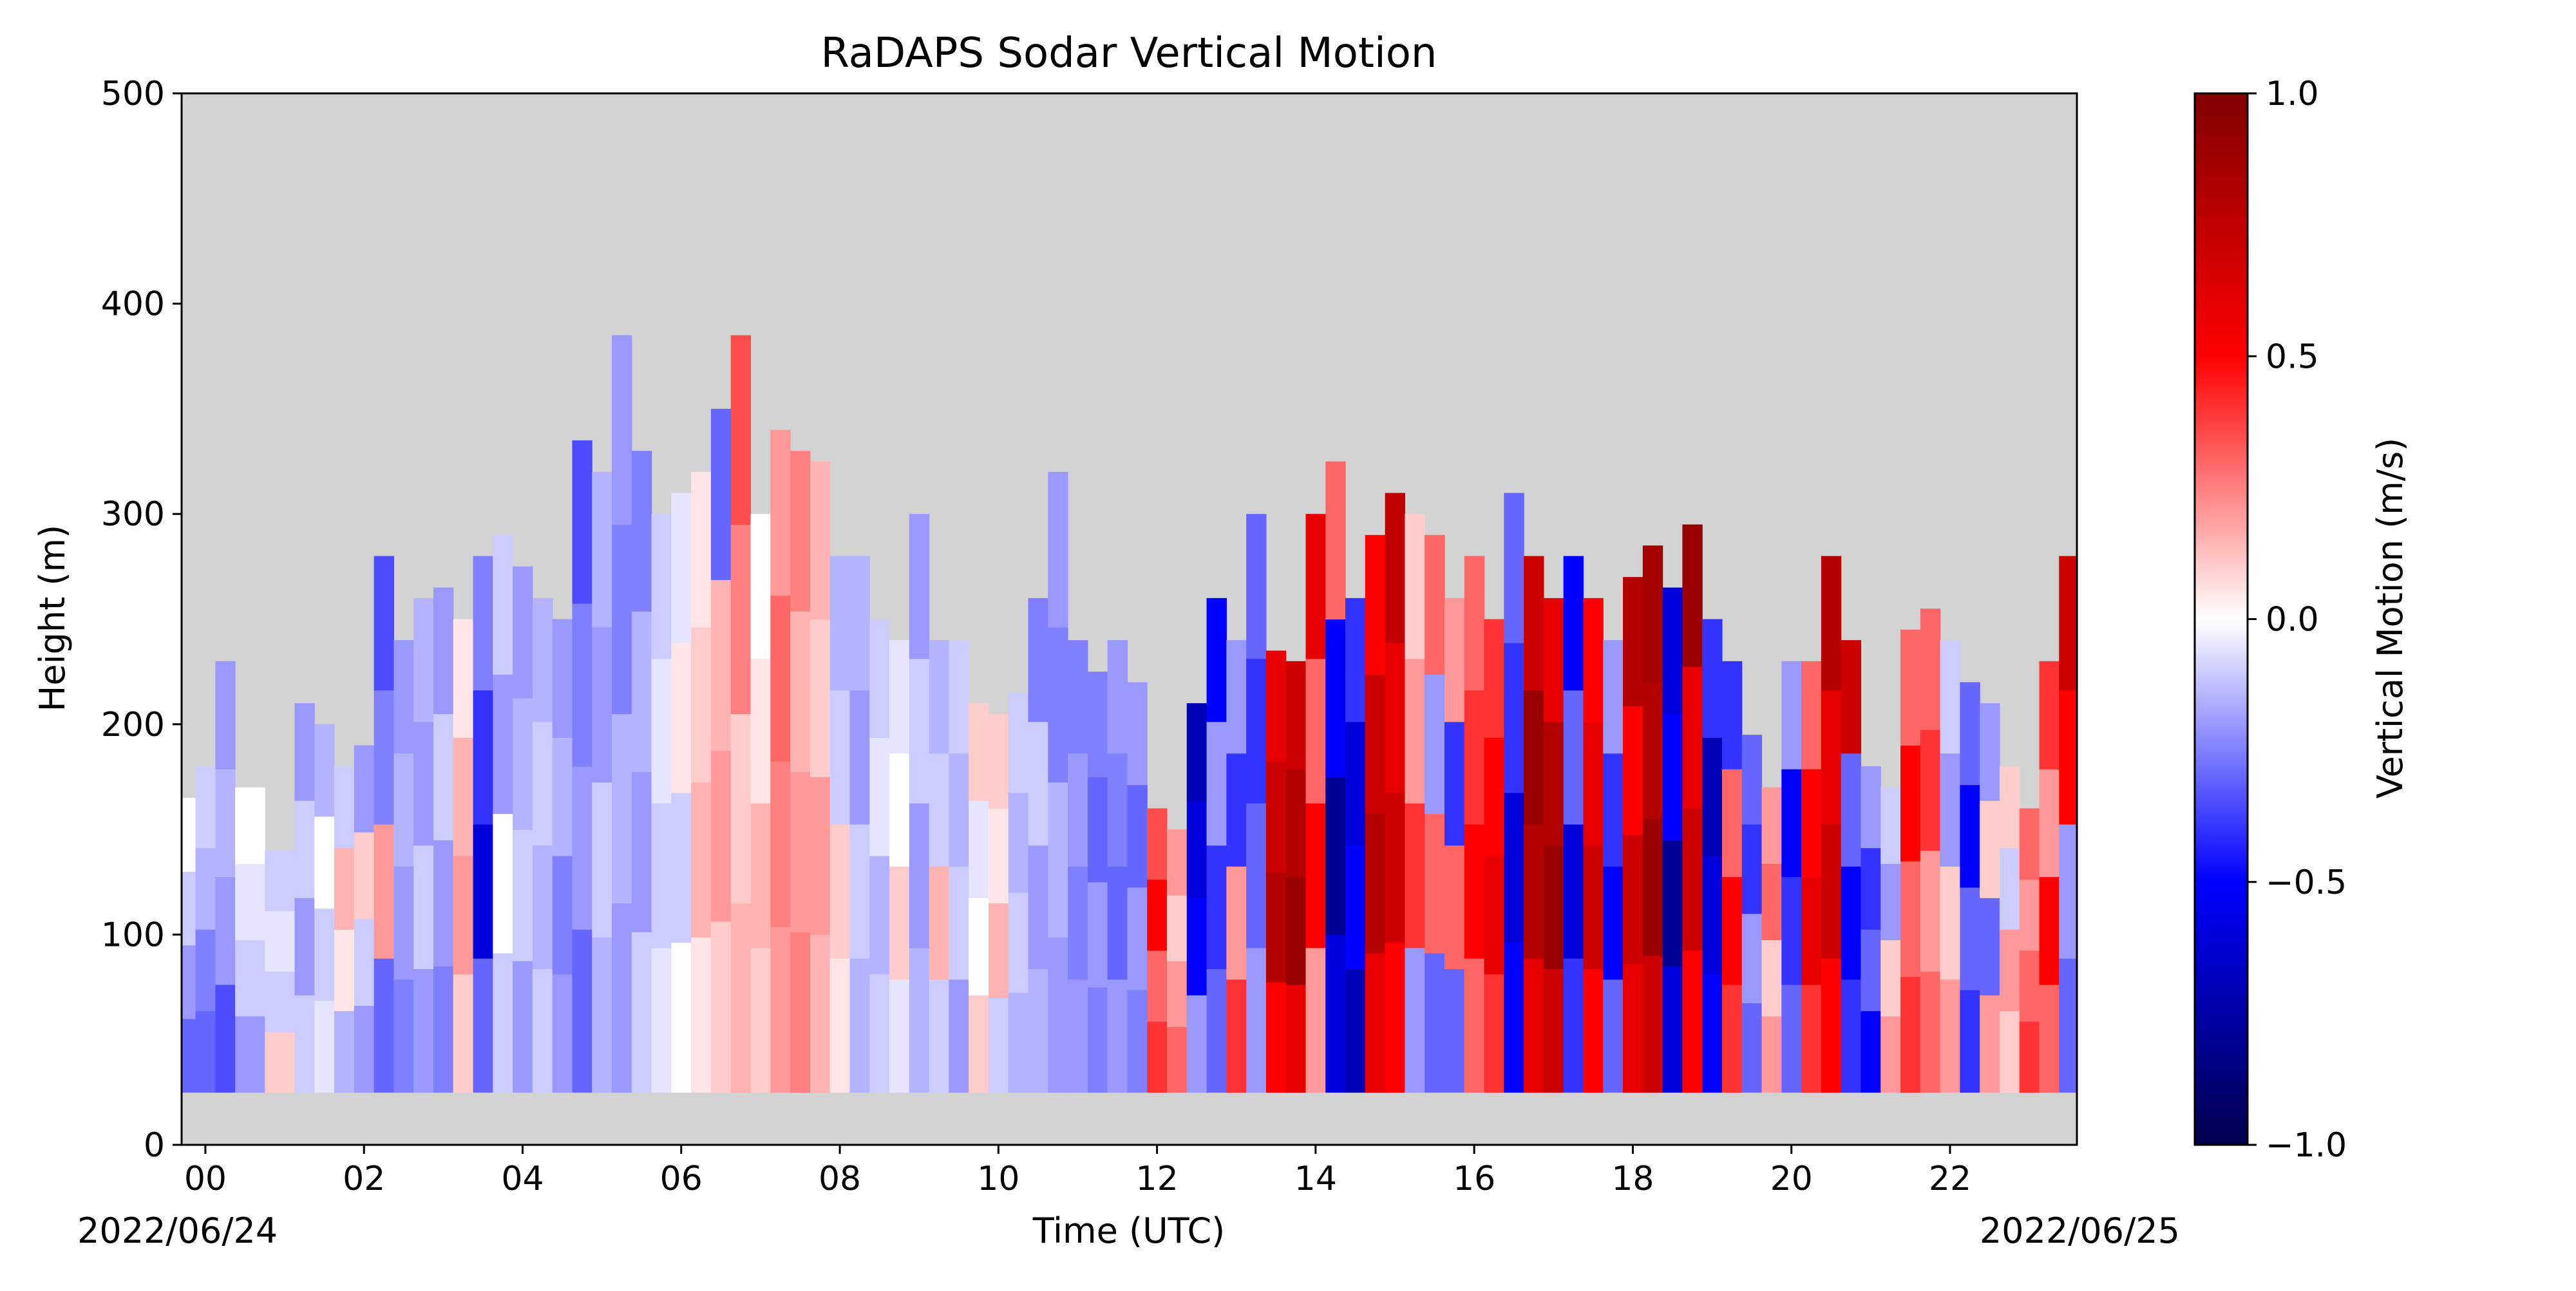  I want to click on x-tick-label: 02, so click(364, 1179).